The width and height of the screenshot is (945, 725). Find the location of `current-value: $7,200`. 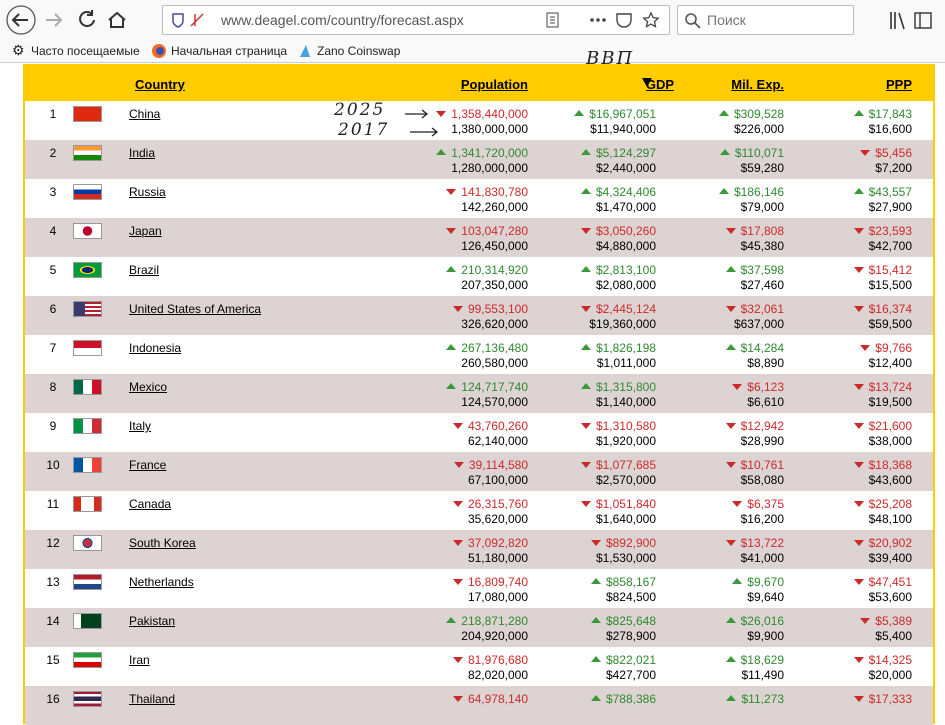

current-value: $7,200 is located at coordinates (893, 168).